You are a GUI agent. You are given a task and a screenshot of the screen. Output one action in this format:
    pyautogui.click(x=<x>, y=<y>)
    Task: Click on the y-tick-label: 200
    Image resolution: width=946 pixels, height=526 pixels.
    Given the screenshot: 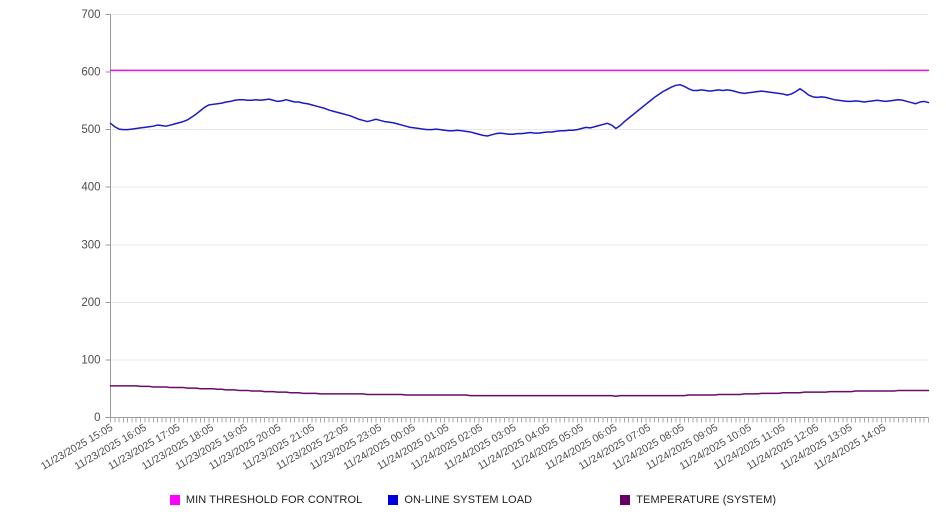 What is the action you would take?
    pyautogui.click(x=90, y=303)
    